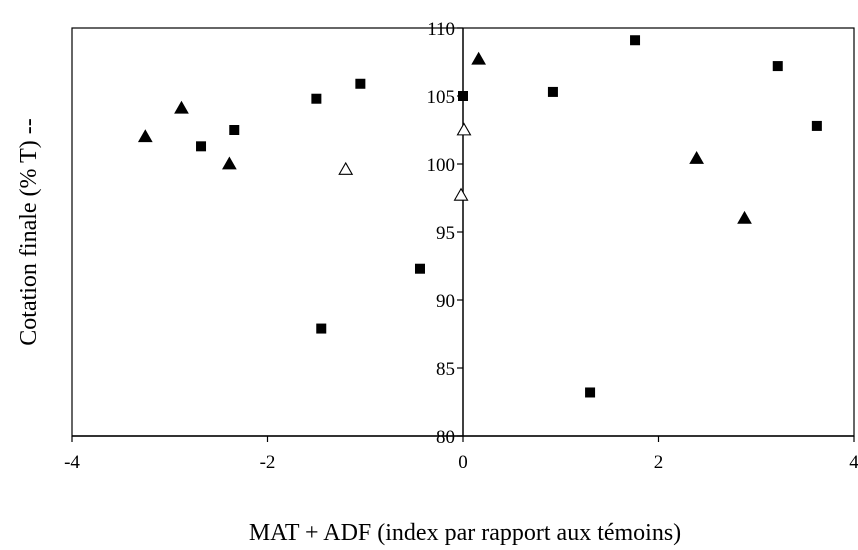  What do you see at coordinates (445, 369) in the screenshot?
I see `y-tick-label: 85` at bounding box center [445, 369].